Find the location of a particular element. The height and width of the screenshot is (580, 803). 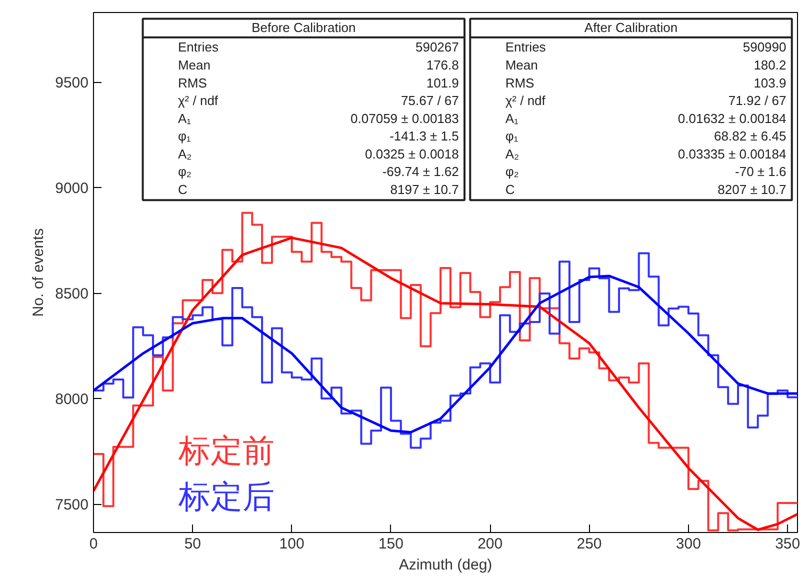

x-tick-label: 150 is located at coordinates (391, 544).